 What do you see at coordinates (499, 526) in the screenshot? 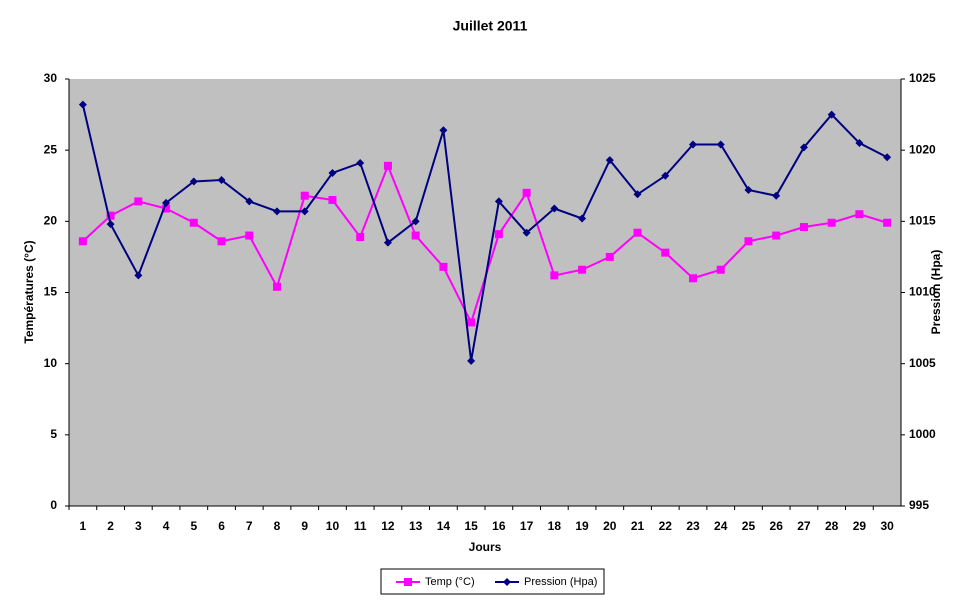
I see `x-tick-label: 16` at bounding box center [499, 526].